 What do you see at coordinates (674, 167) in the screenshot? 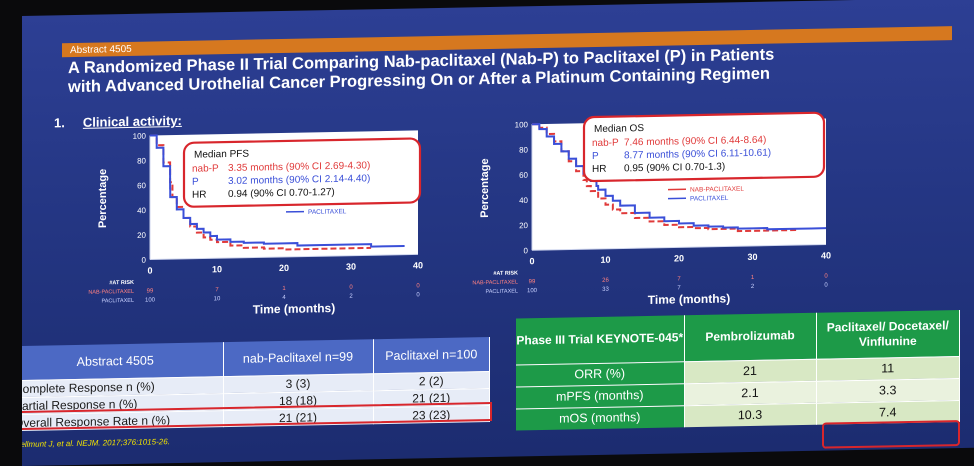
I see `stats-row-value: 0.95 (90% CI 0.70-1.3)` at bounding box center [674, 167].